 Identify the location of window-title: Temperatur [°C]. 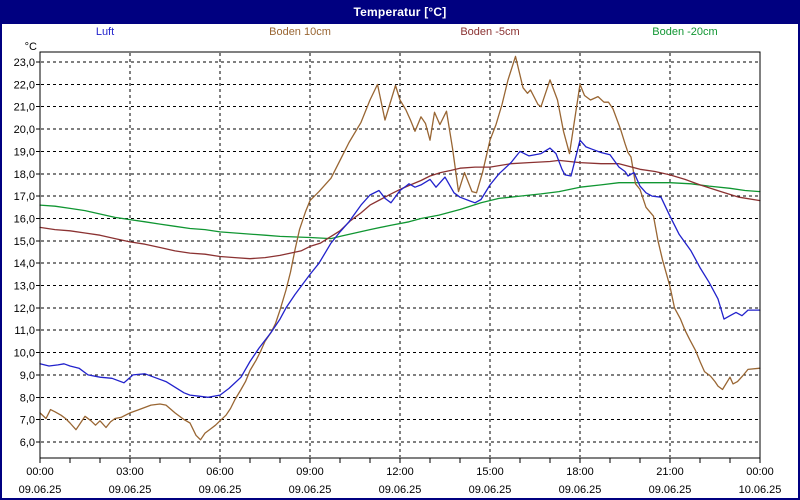
(400, 12).